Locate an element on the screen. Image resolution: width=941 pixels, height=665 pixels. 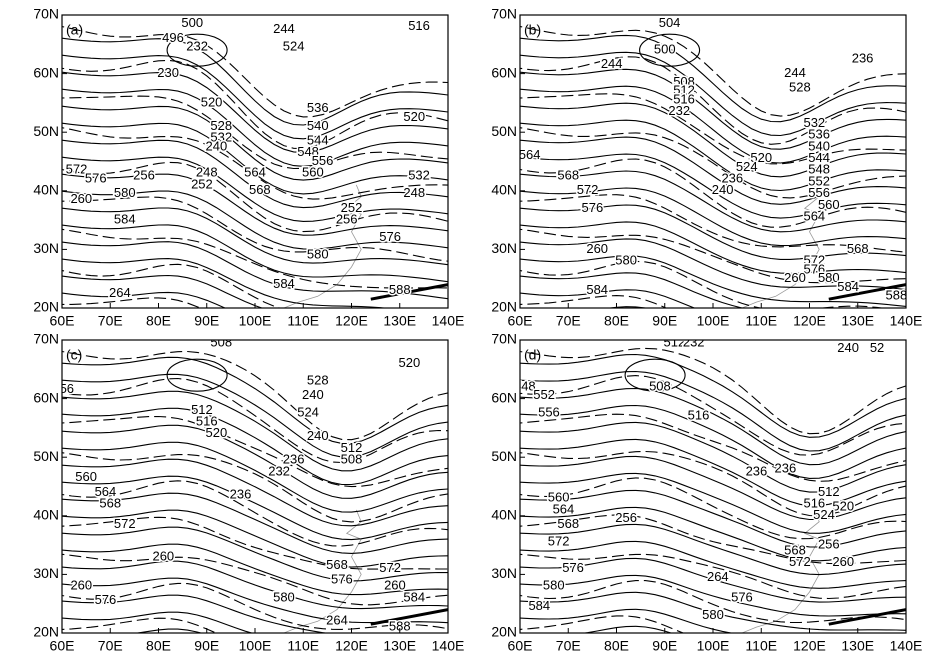
panel-label: (b) is located at coordinates (532, 30).